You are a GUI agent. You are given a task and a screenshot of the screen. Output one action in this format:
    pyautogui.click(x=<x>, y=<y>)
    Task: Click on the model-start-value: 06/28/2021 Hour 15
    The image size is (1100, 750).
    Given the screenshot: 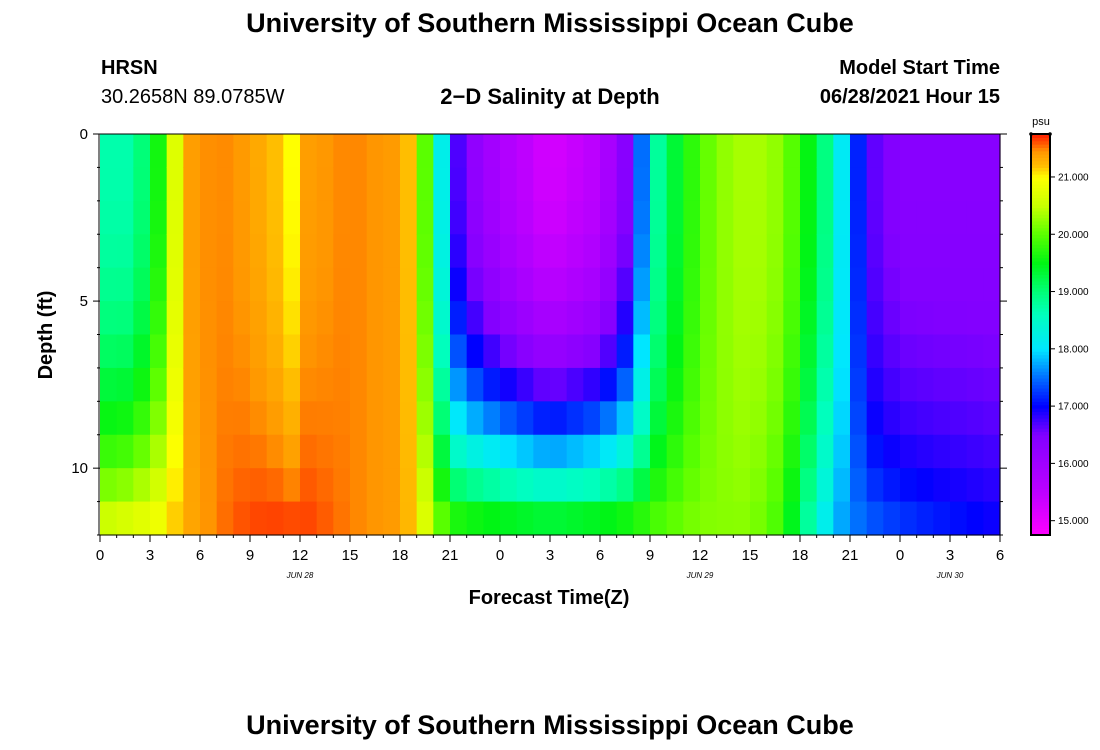 What is the action you would take?
    pyautogui.click(x=909, y=97)
    